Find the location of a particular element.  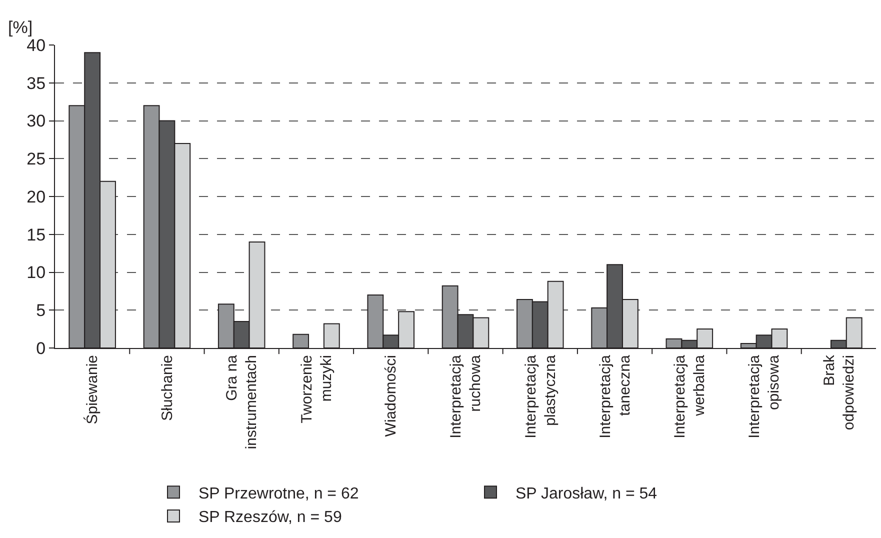

x-tick-label: Słuchanie is located at coordinates (167, 388).